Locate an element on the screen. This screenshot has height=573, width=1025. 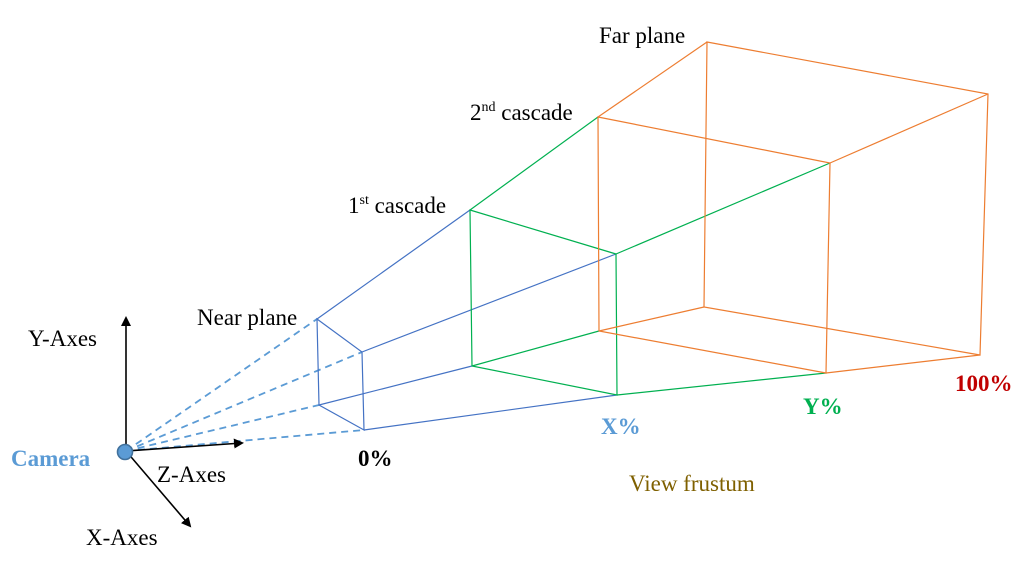
camera-ray-top-left is located at coordinates (221, 385).